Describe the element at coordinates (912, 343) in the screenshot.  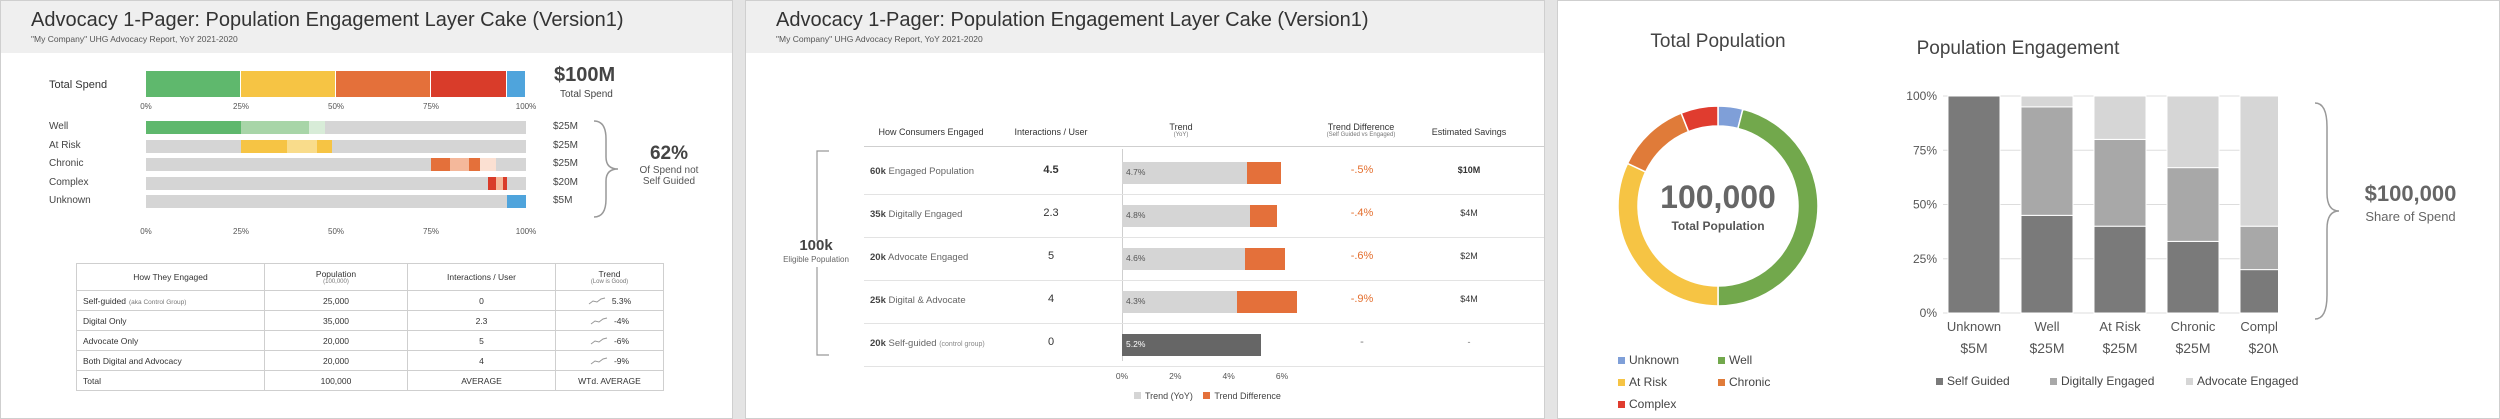
I see `row-label: Self-guided` at that location.